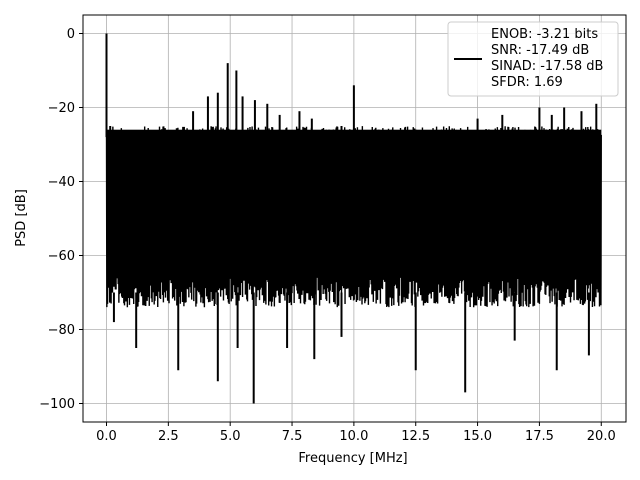 Image resolution: width=640 pixels, height=480 pixels. What do you see at coordinates (106, 436) in the screenshot?
I see `x-tick-label: 0.0` at bounding box center [106, 436].